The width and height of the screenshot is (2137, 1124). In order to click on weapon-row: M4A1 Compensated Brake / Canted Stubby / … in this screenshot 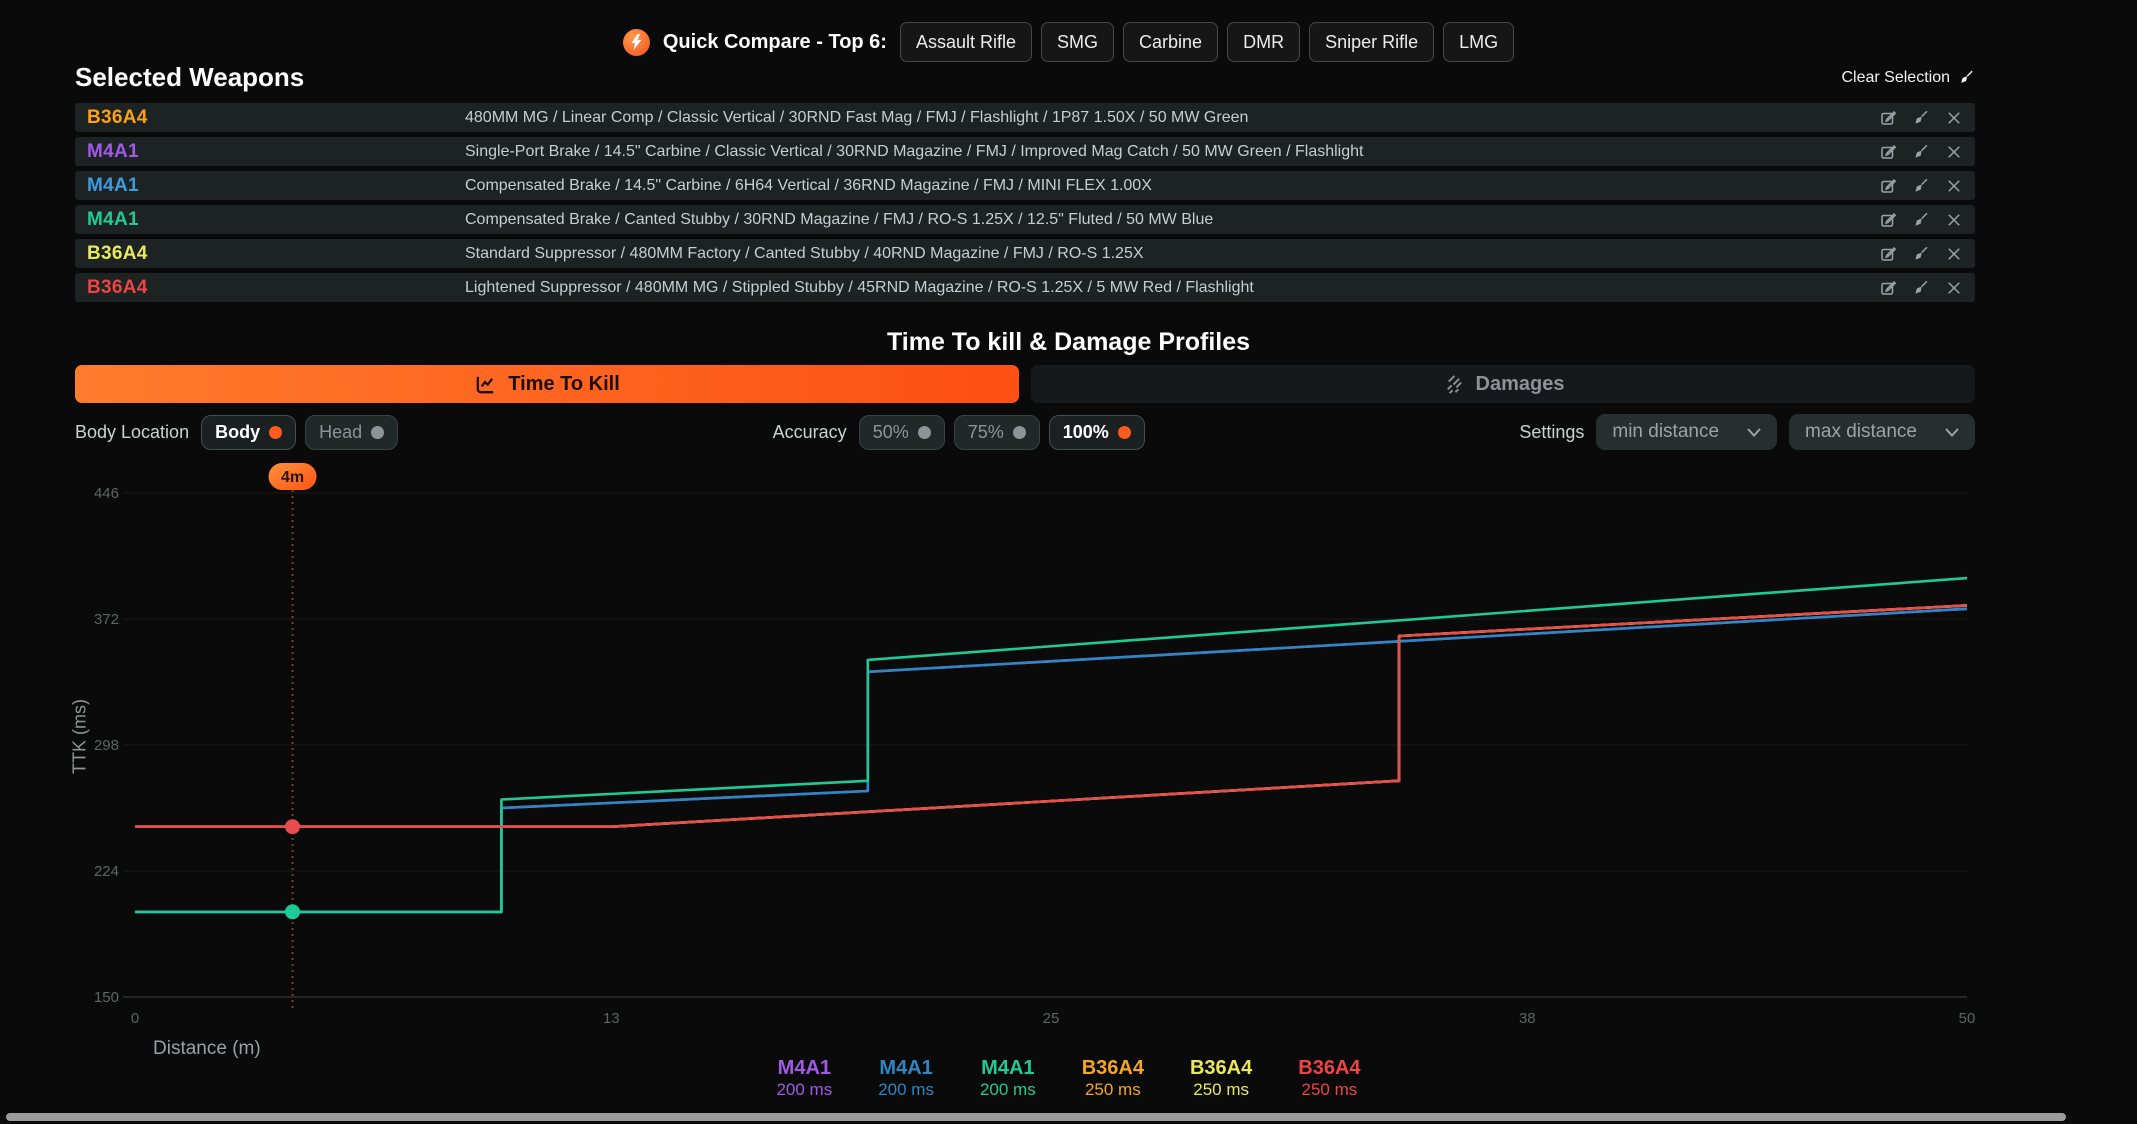, I will do `click(1025, 219)`.